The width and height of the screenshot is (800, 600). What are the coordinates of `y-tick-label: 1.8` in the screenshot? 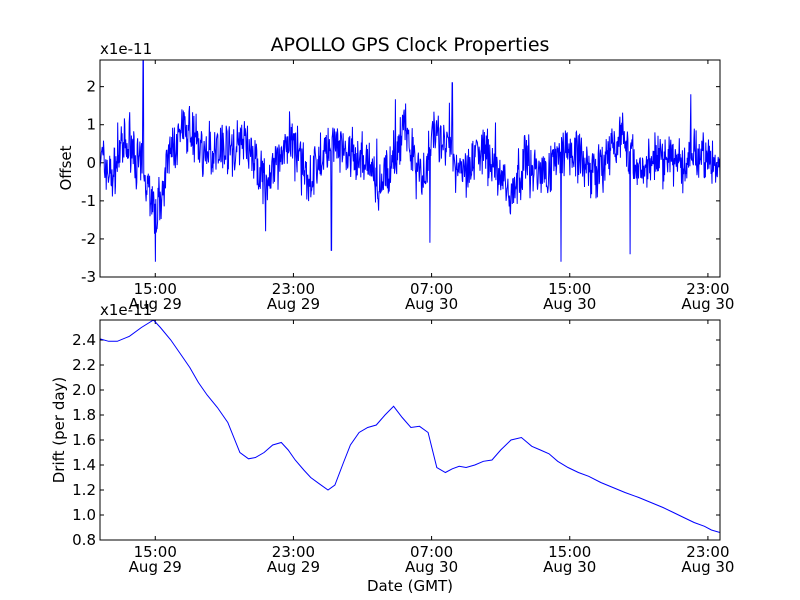 It's located at (84, 415).